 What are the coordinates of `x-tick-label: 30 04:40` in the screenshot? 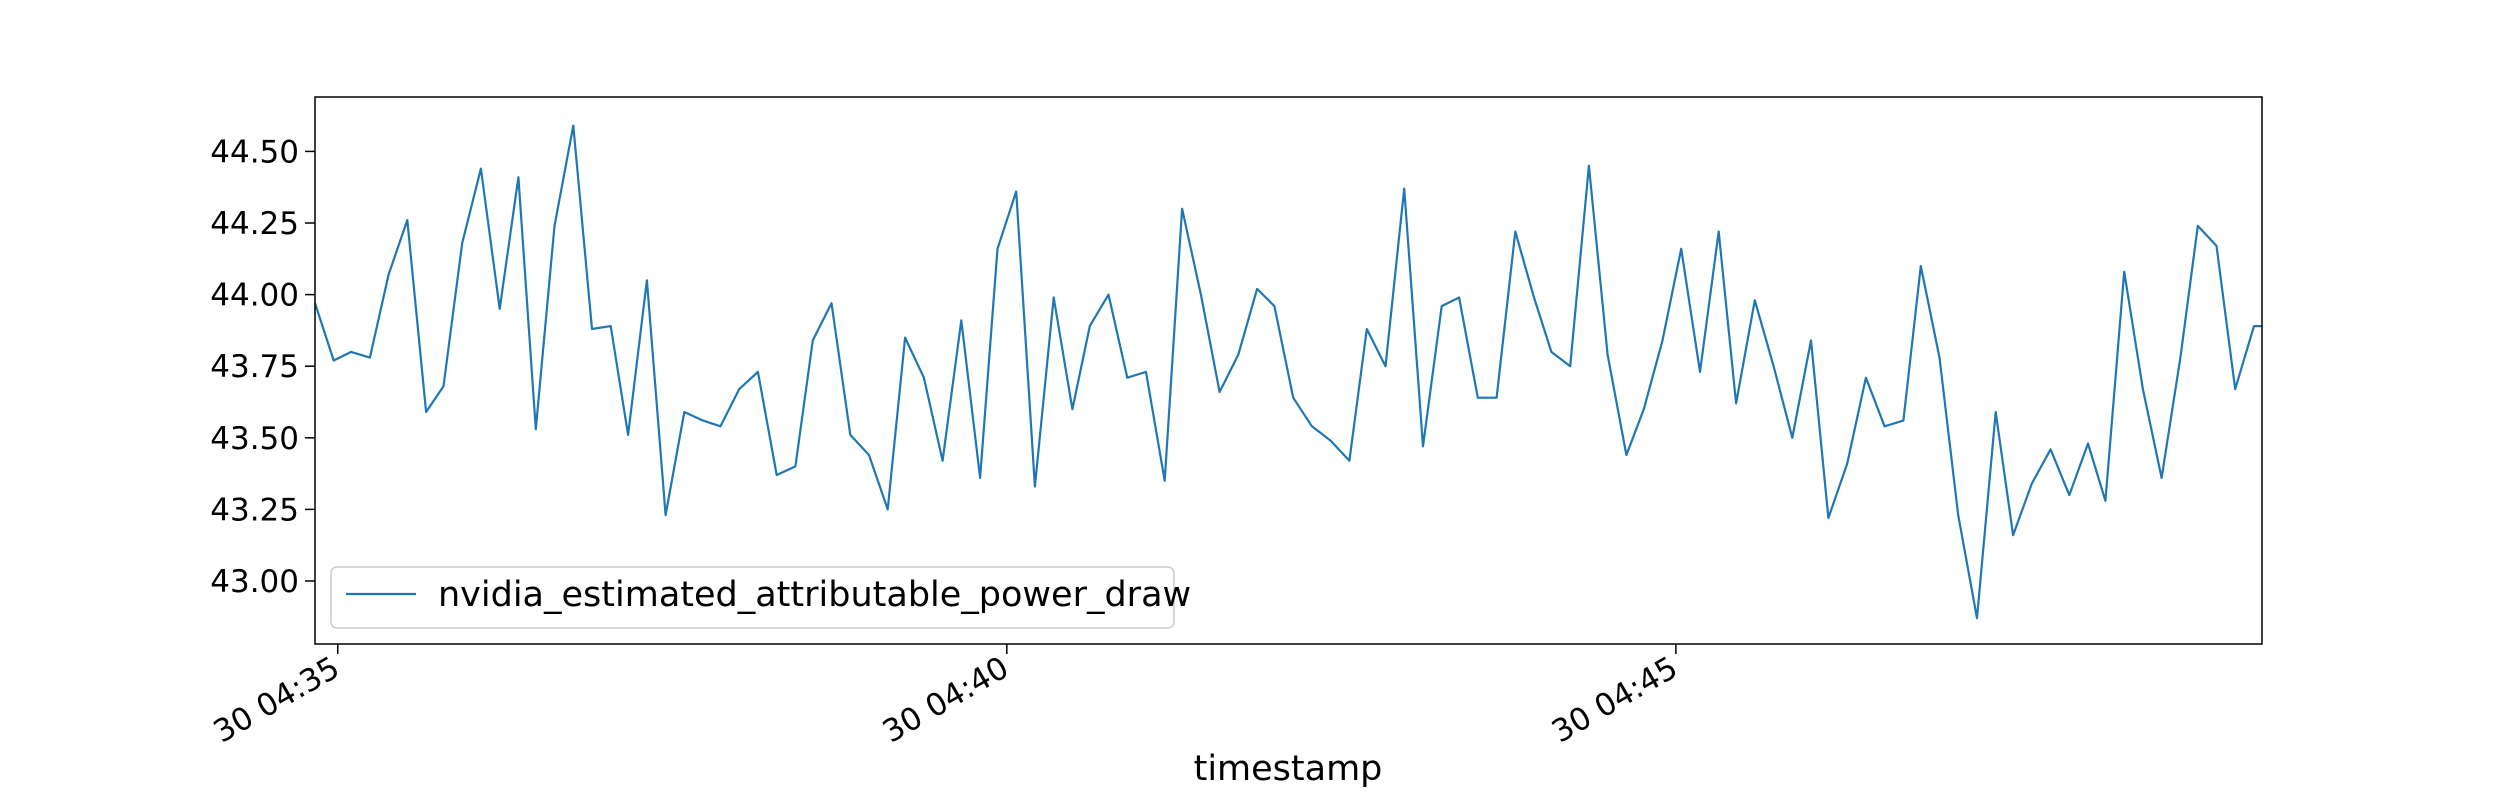 It's located at (946, 700).